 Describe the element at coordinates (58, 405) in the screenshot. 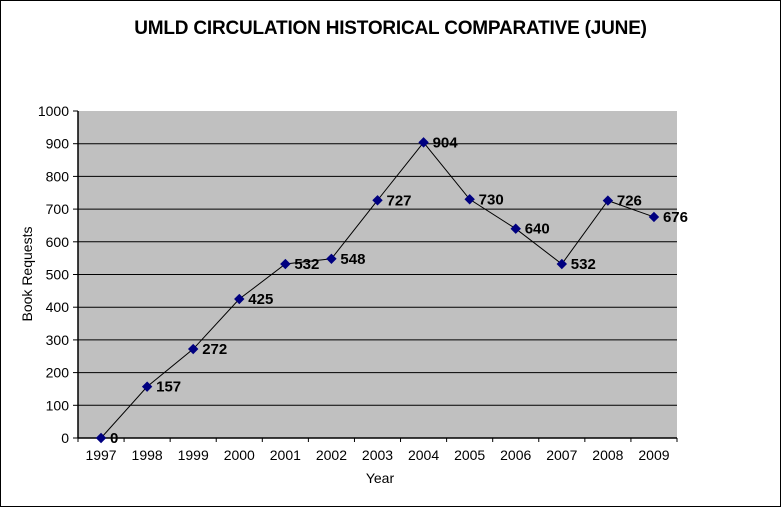

I see `y-axis-tick-label: 100` at that location.